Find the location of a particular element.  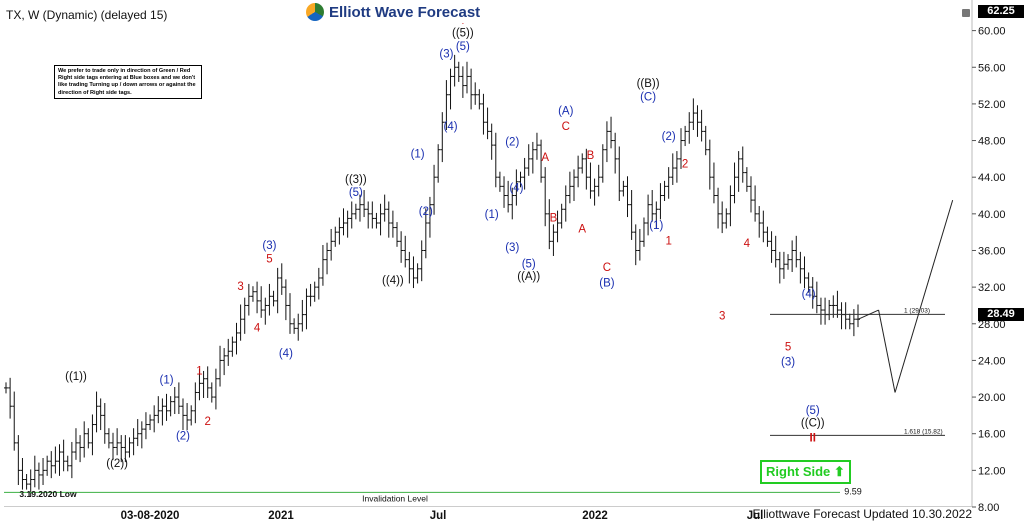

price-tick-label: 52.00 is located at coordinates (992, 105).